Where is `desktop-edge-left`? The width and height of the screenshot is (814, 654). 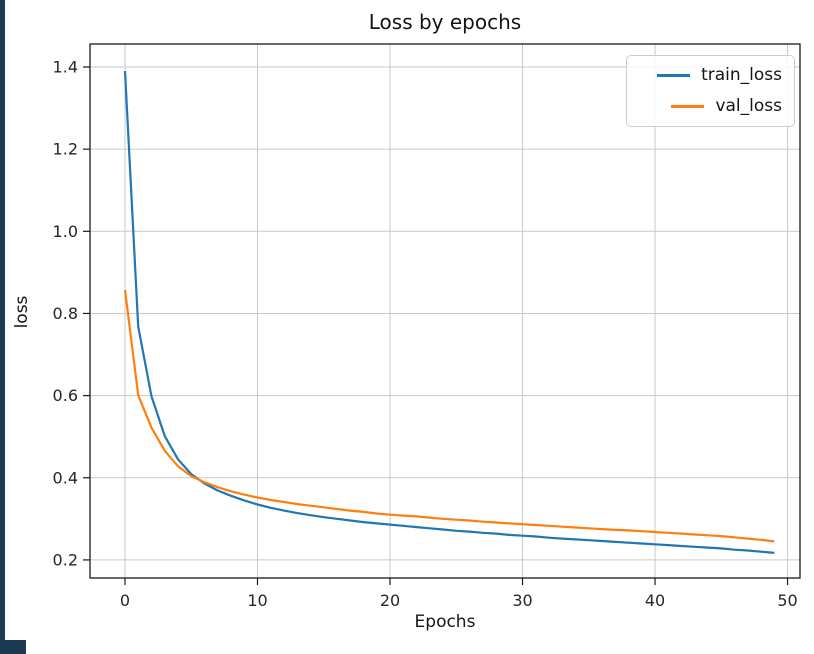
desktop-edge-left is located at coordinates (2, 327).